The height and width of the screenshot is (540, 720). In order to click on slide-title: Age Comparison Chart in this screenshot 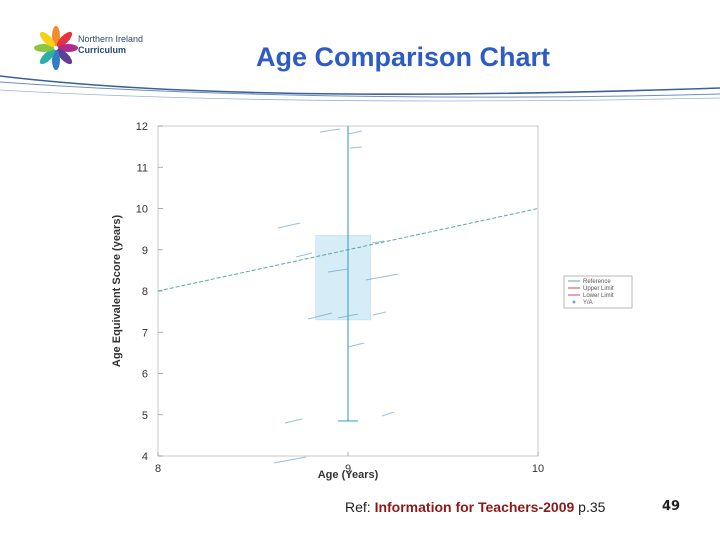, I will do `click(403, 57)`.